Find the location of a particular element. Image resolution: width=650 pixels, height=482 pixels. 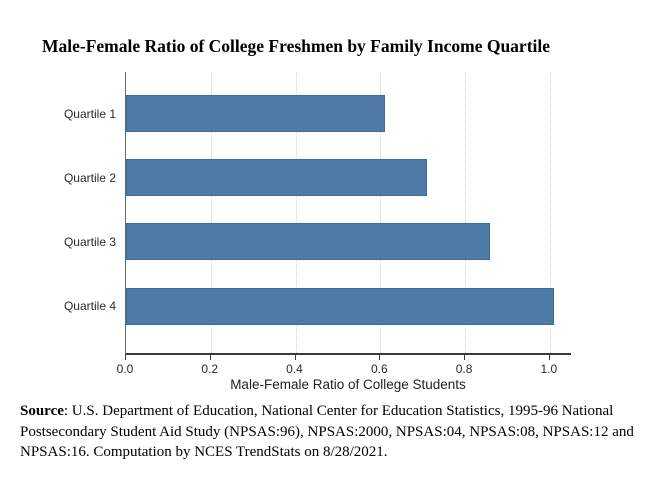

x-axis-title: Male-Female Ratio of College Students is located at coordinates (348, 384).